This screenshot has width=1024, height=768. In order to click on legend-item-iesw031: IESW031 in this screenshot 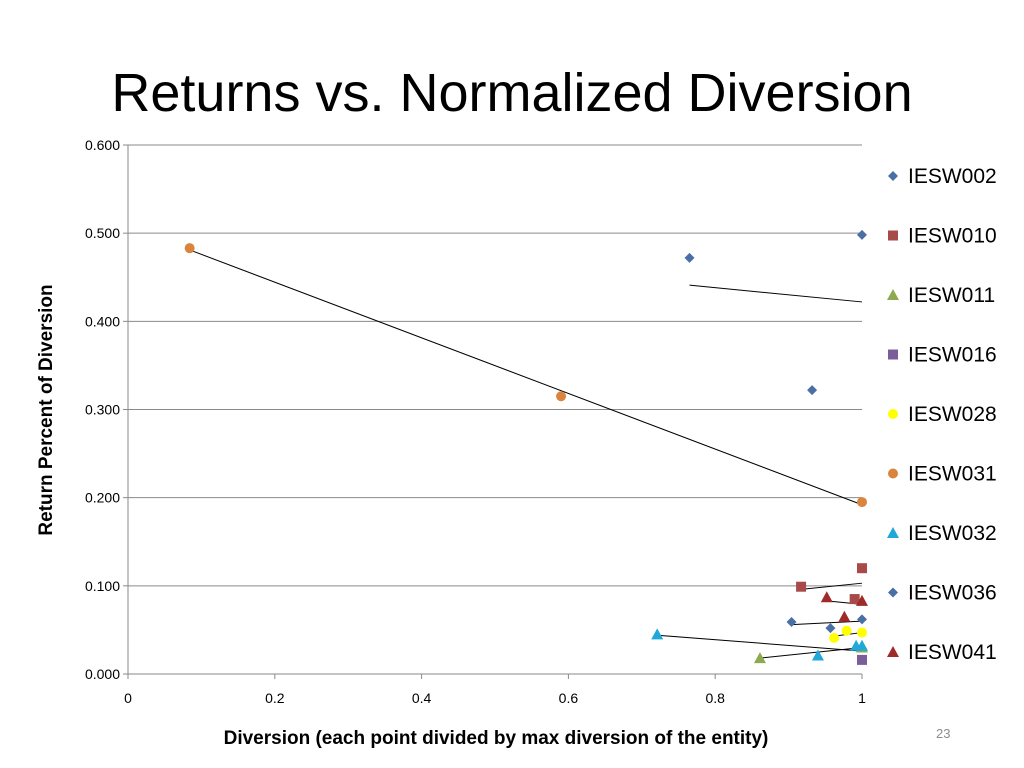, I will do `click(942, 474)`.